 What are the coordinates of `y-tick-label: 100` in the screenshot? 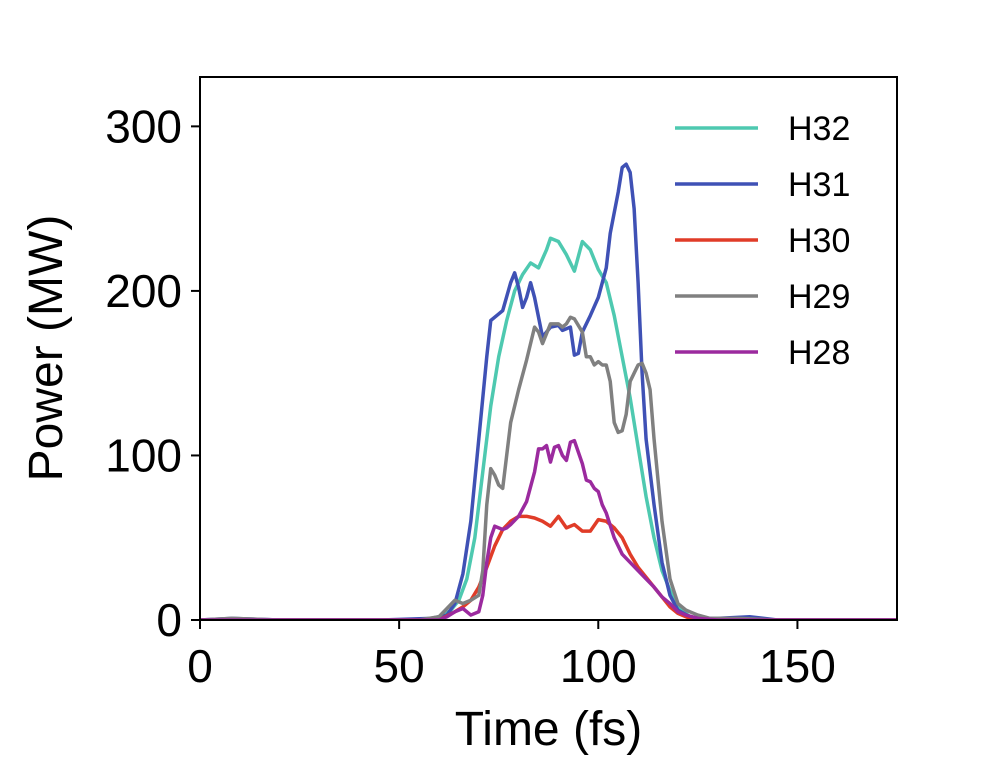 It's located at (143, 455).